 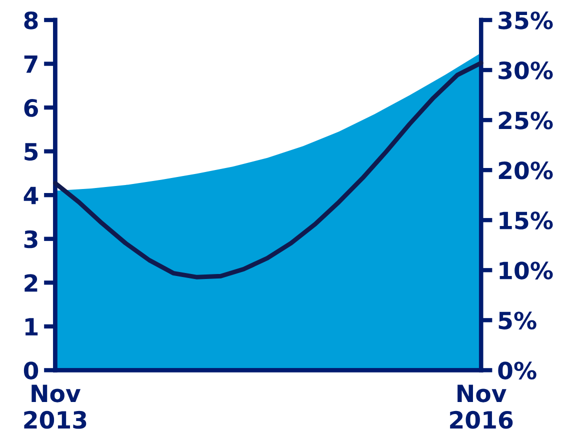 What do you see at coordinates (31, 239) in the screenshot?
I see `y-tick-label: 3` at bounding box center [31, 239].